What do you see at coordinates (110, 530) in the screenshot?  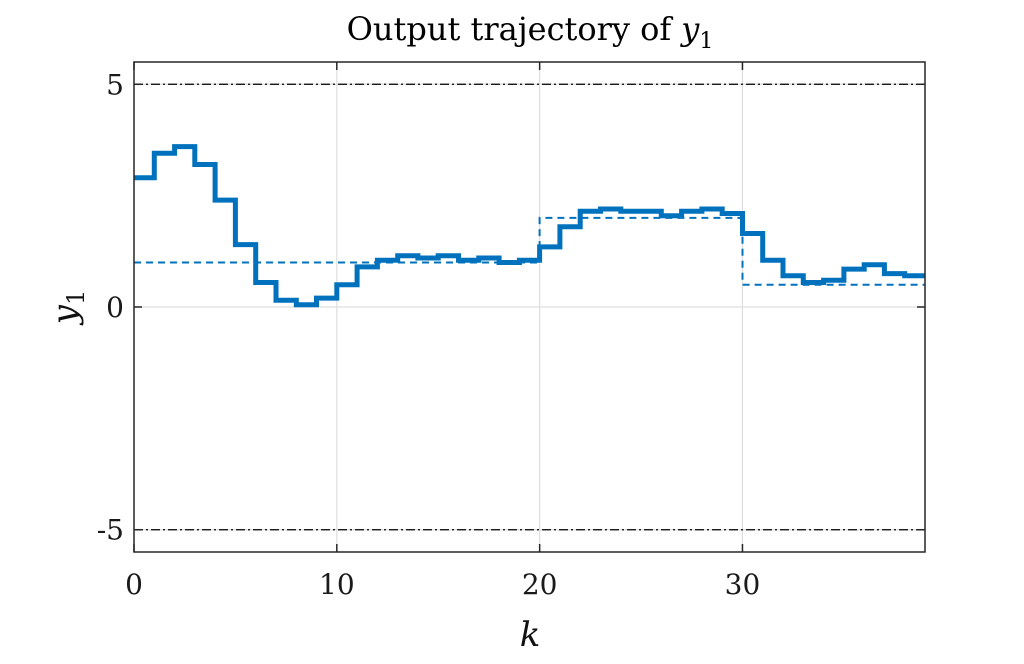 I see `y-tick-label: -5` at bounding box center [110, 530].